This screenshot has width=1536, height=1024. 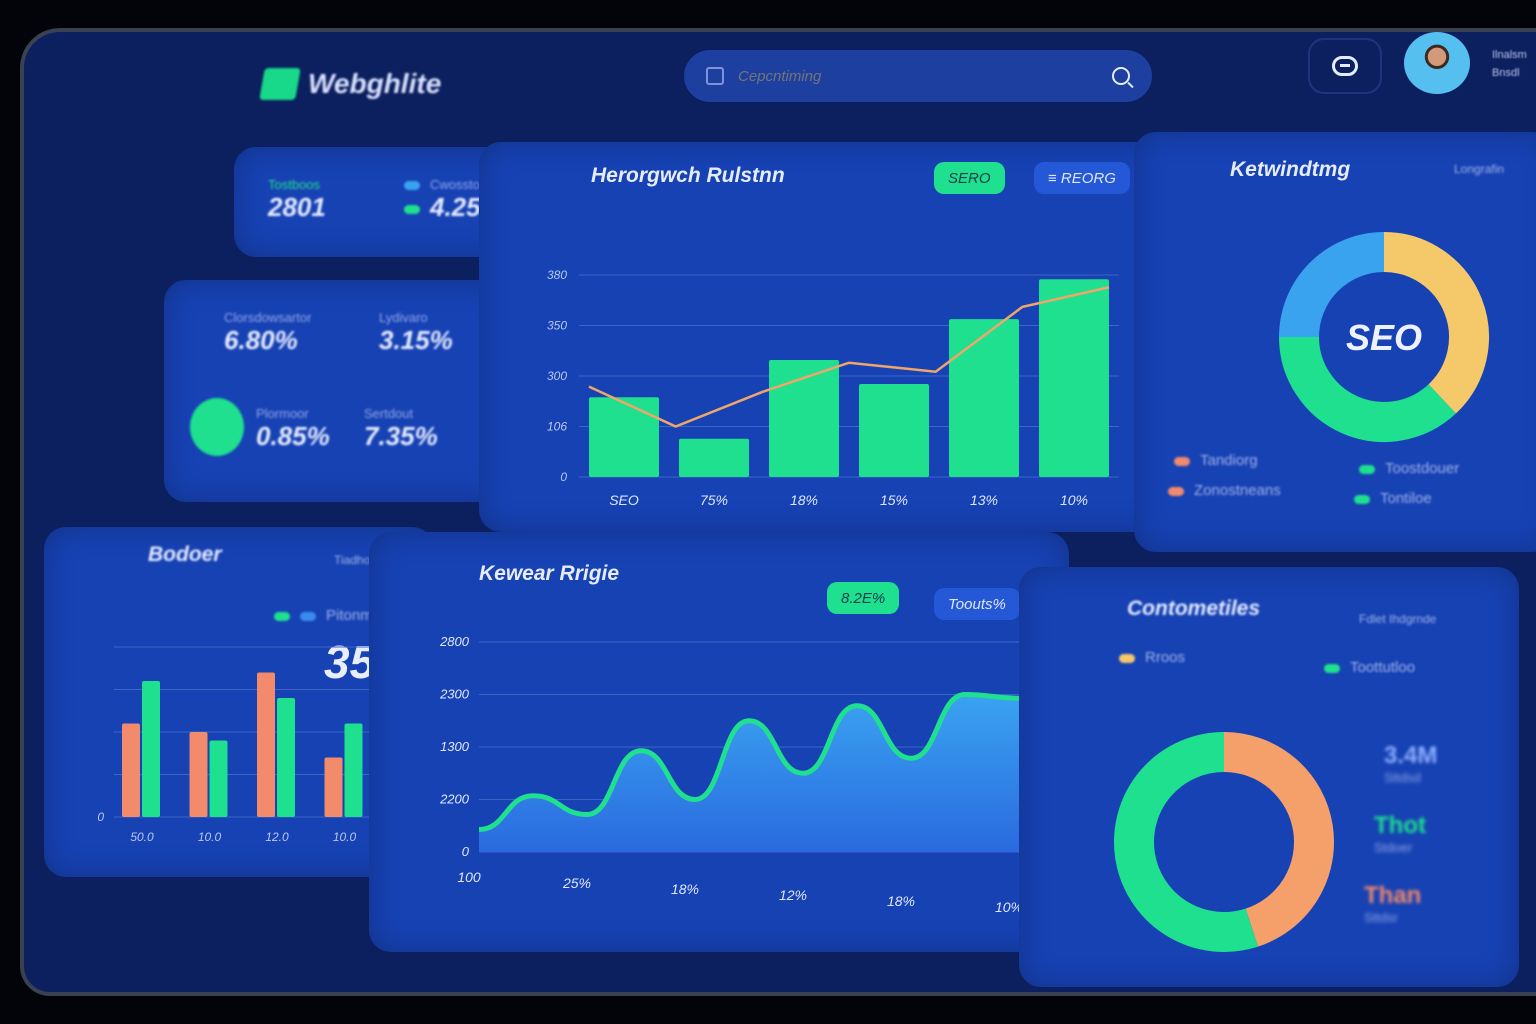 I want to click on avatar, so click(x=1437, y=63).